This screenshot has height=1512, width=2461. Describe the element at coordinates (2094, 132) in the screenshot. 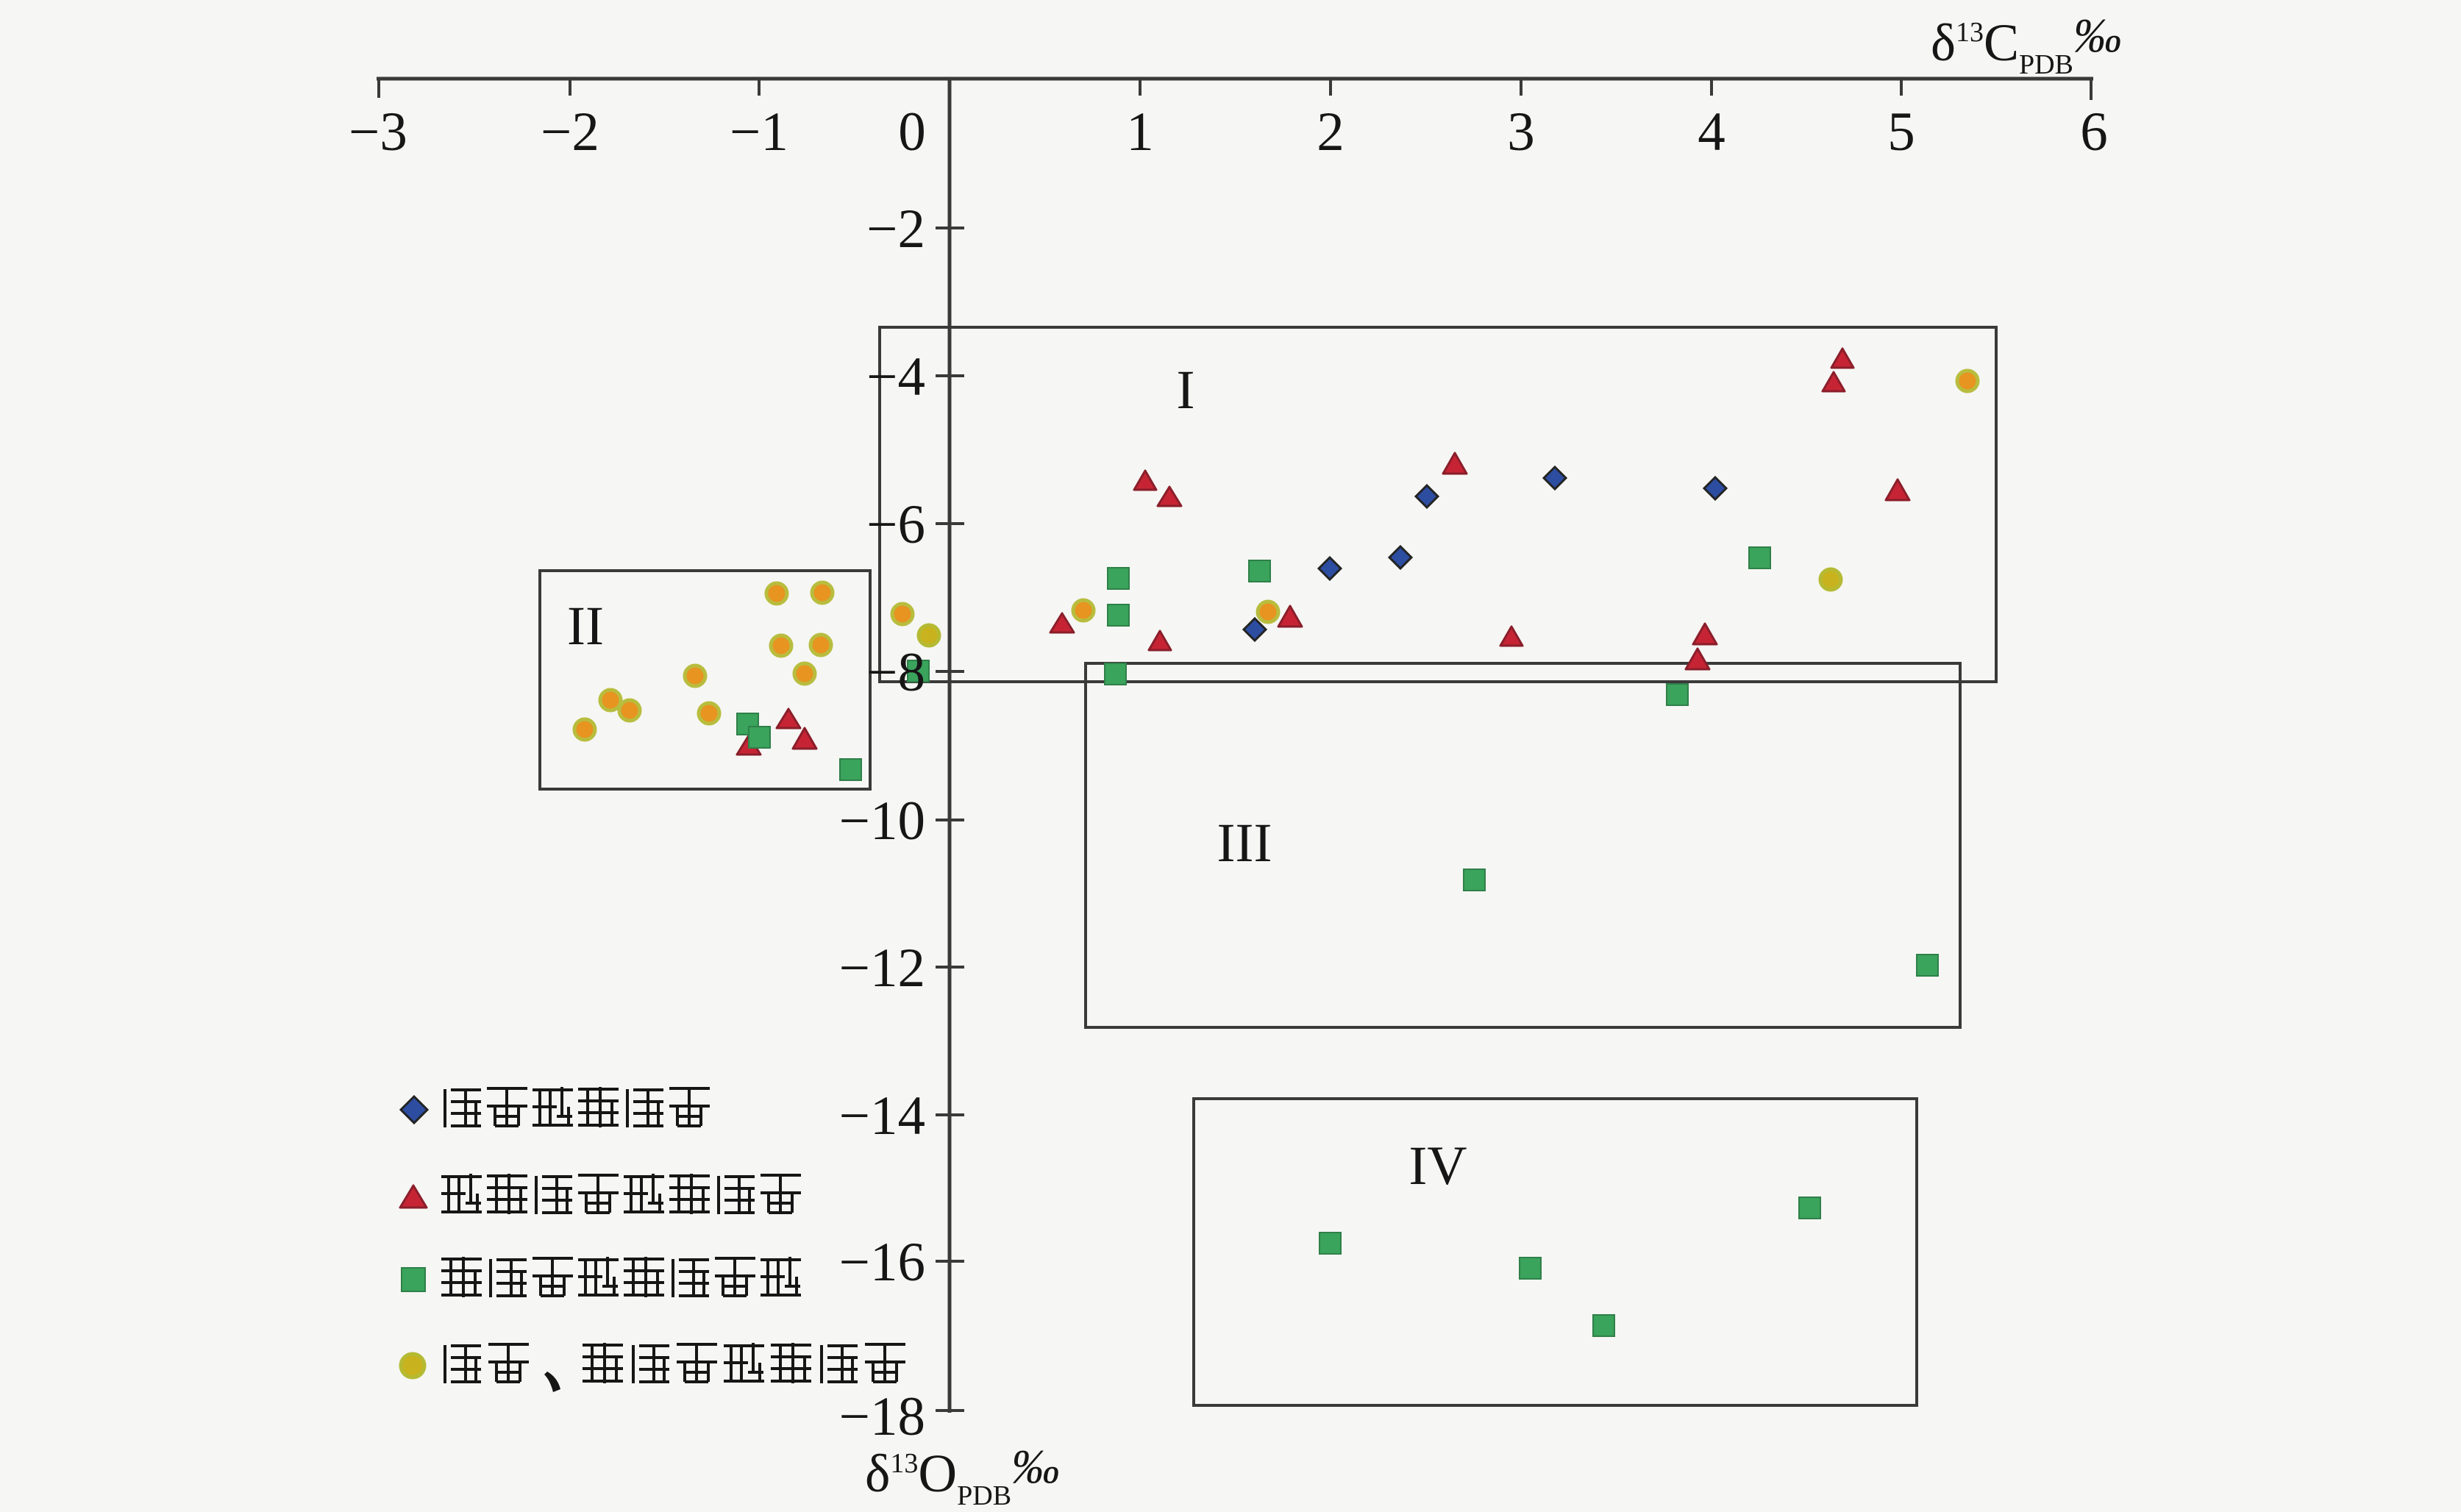

I see `svg-text: 6` at that location.